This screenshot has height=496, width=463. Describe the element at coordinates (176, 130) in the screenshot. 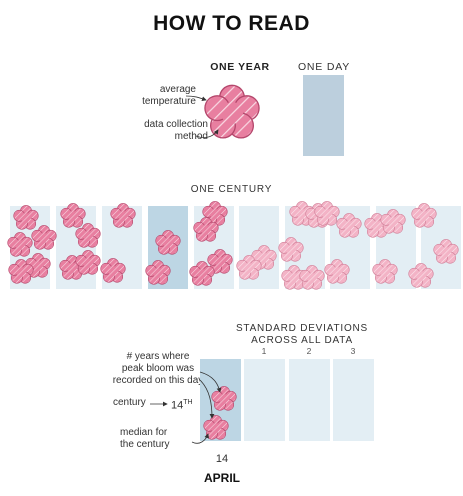

I see `data-collection-method-label: data collection method` at that location.